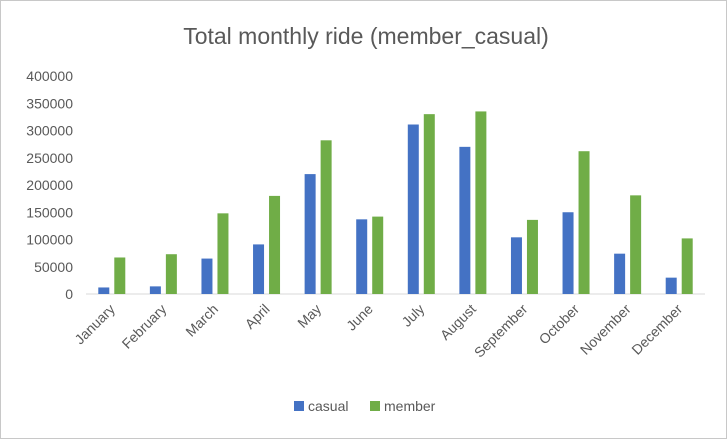 The height and width of the screenshot is (439, 727). Describe the element at coordinates (49, 76) in the screenshot. I see `y-tick-label: 400000` at that location.